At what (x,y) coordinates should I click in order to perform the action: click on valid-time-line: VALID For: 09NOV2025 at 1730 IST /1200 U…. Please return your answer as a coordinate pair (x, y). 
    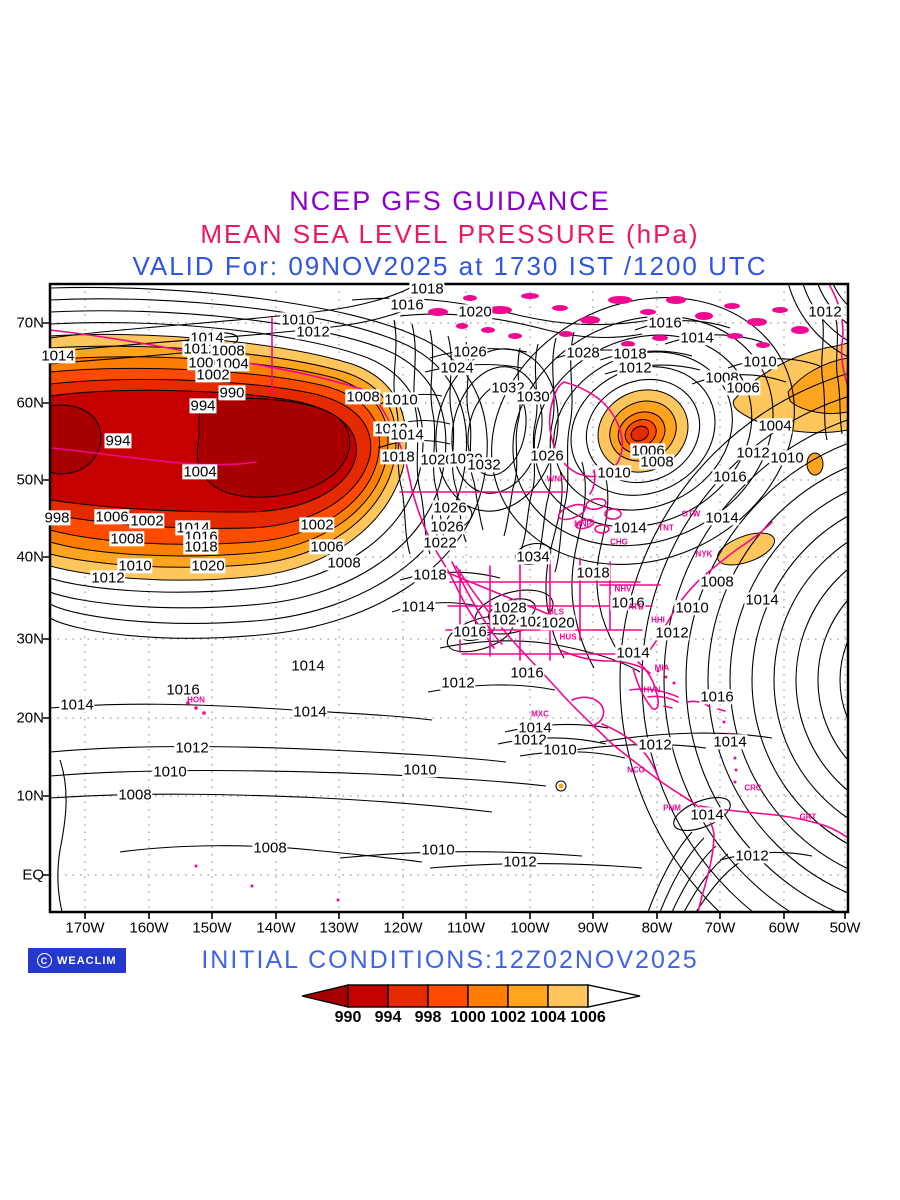
    Looking at the image, I should click on (450, 266).